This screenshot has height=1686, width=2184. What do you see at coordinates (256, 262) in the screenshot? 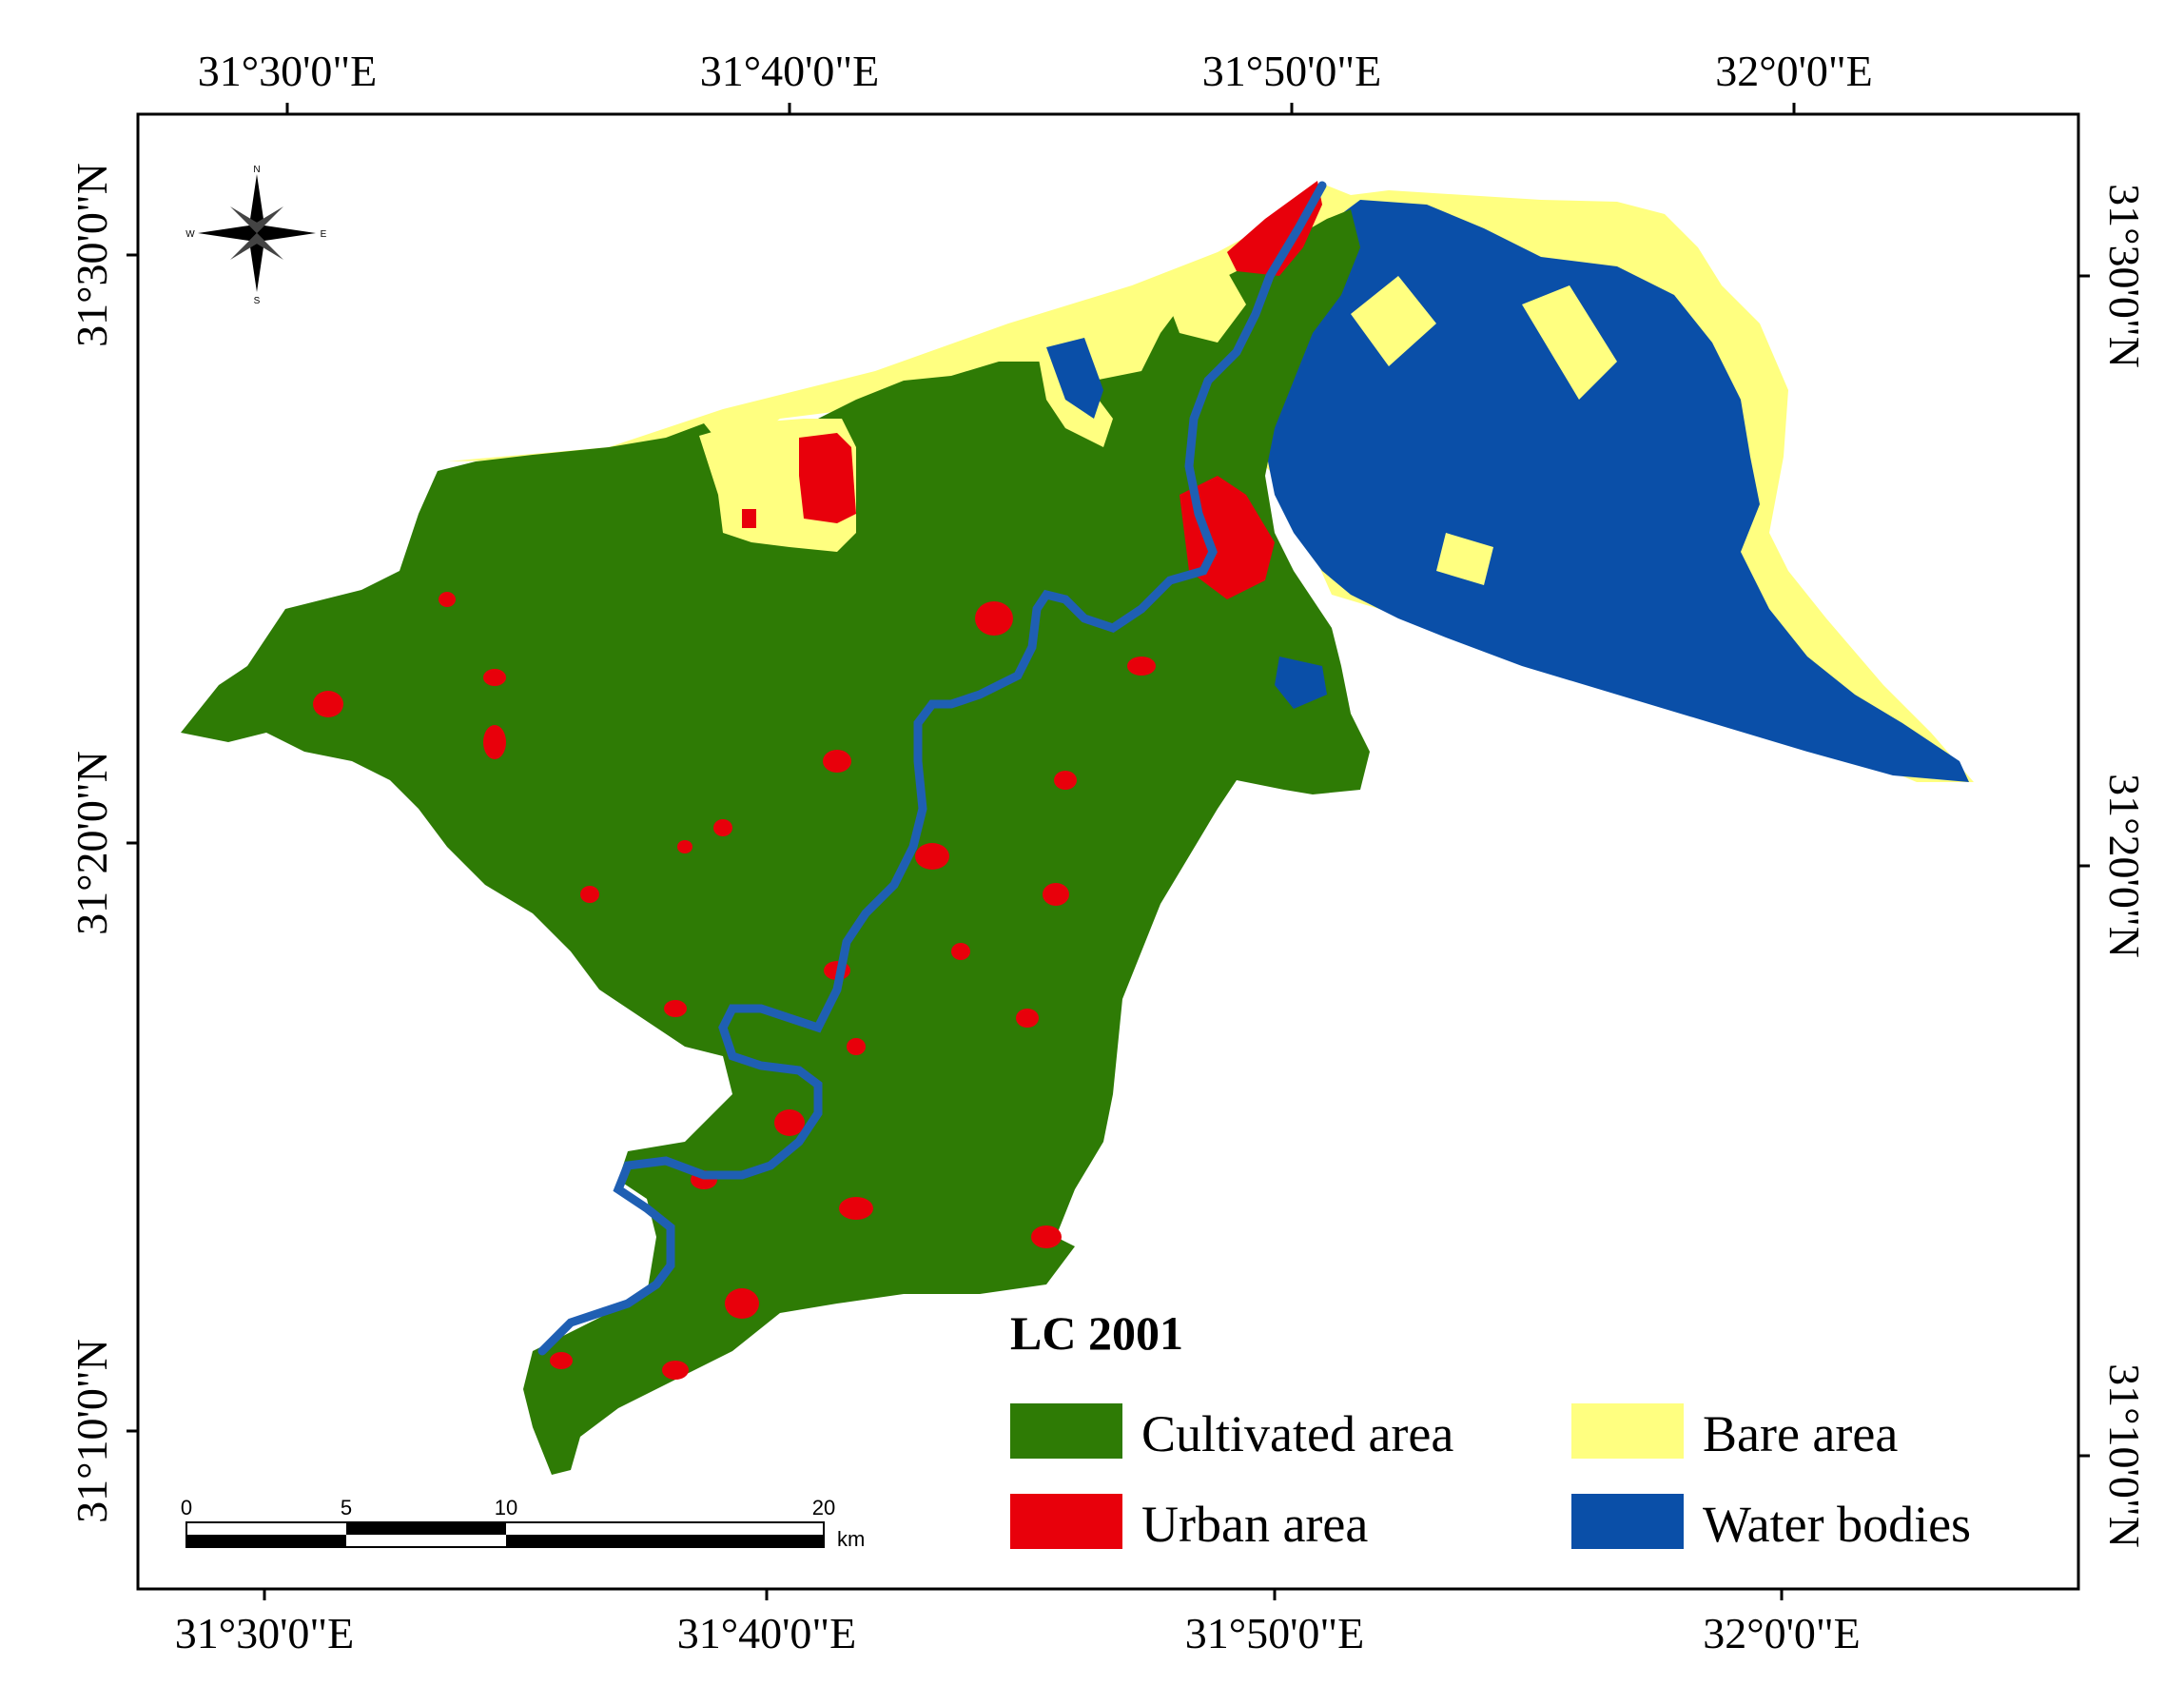
I see `compass-s-point` at bounding box center [256, 262].